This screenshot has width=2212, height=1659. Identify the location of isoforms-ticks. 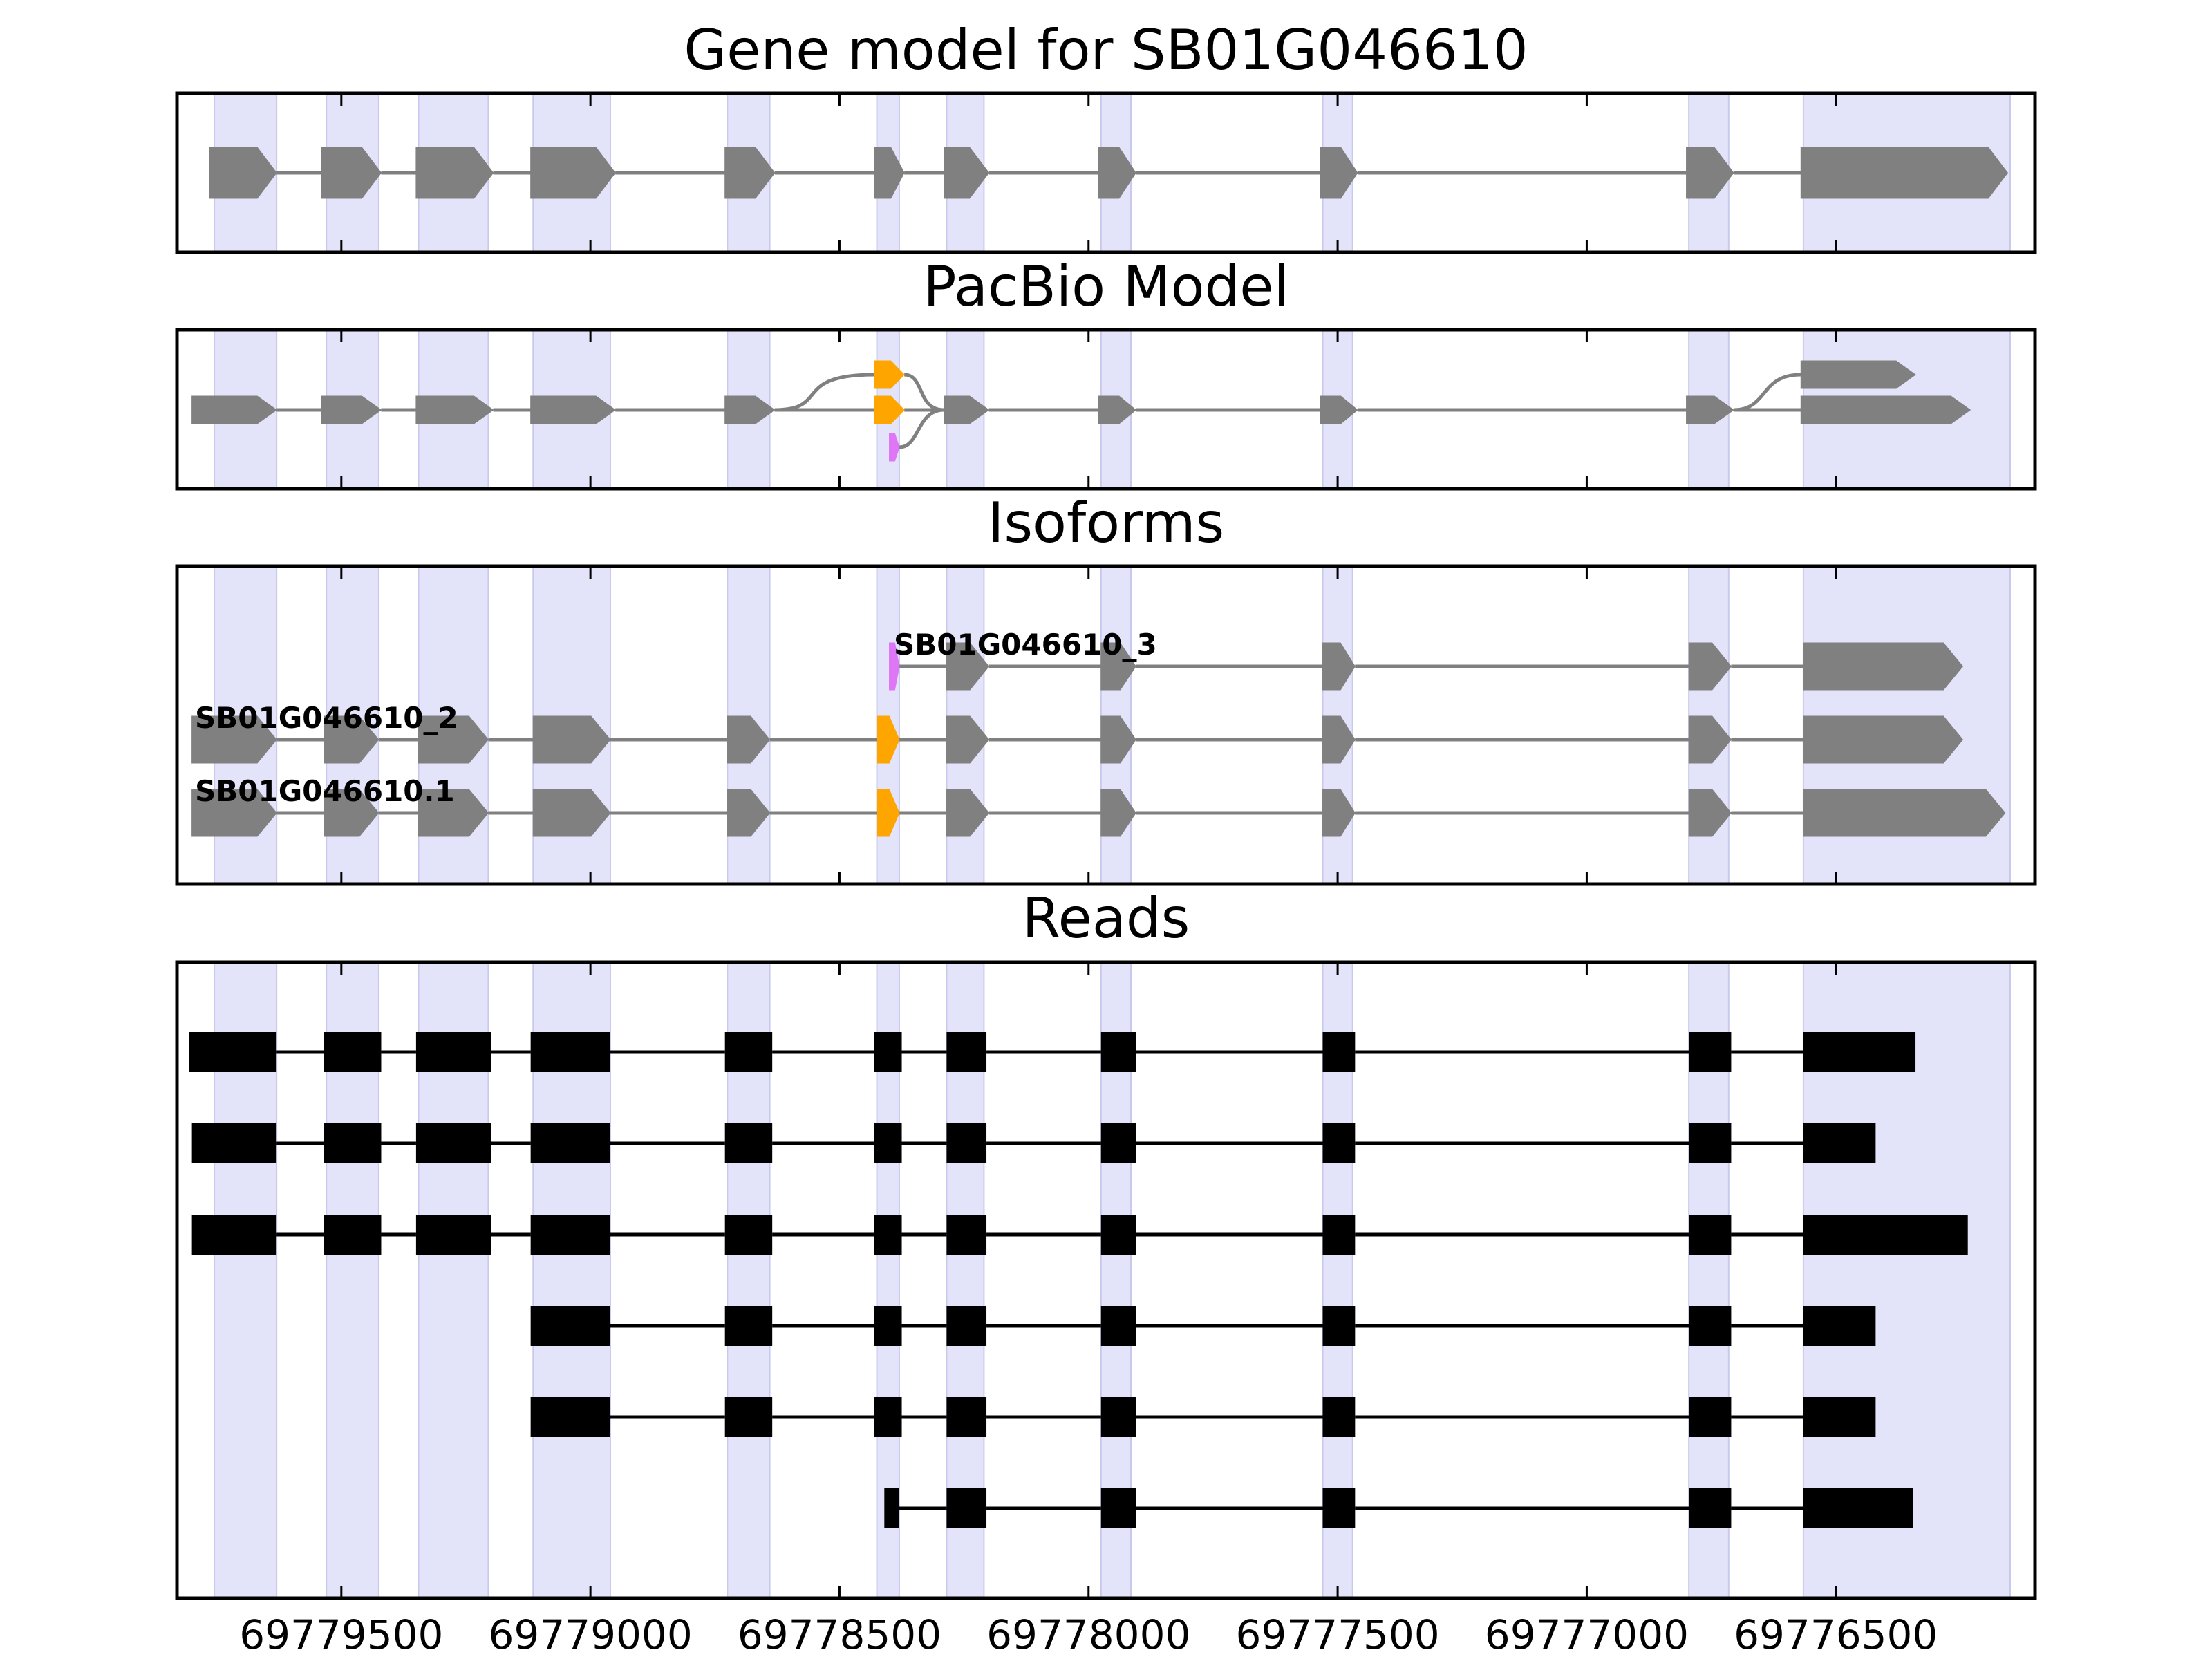
(1088, 725).